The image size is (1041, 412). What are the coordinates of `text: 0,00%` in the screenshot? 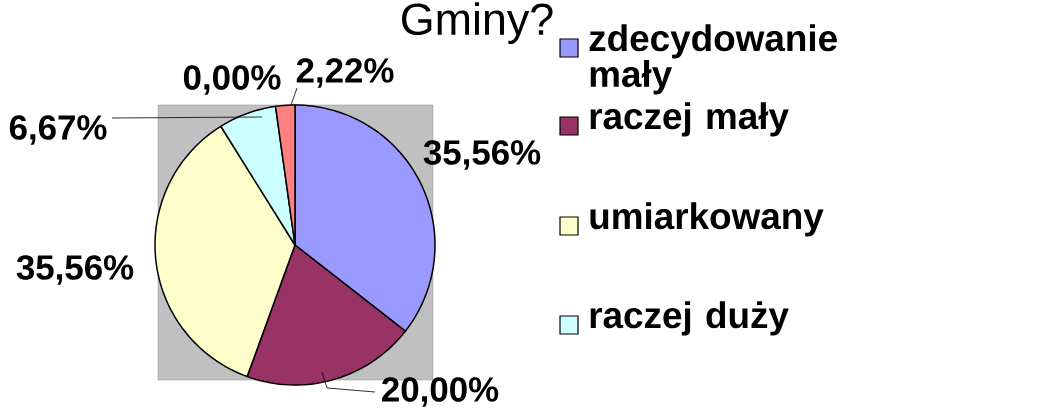 It's located at (232, 80).